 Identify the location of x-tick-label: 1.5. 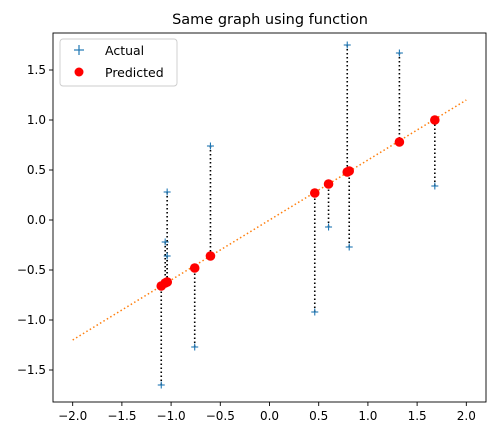
(417, 416).